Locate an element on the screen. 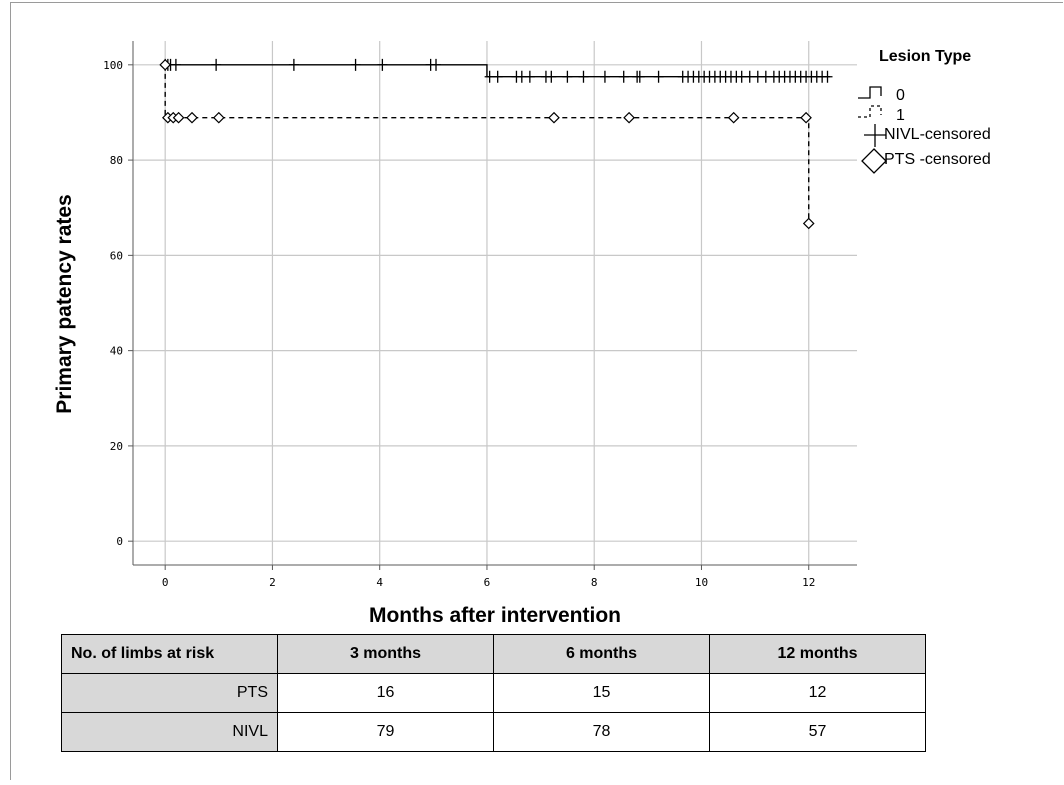 This screenshot has height=785, width=1064. risk-table-cell: 78 is located at coordinates (601, 732).